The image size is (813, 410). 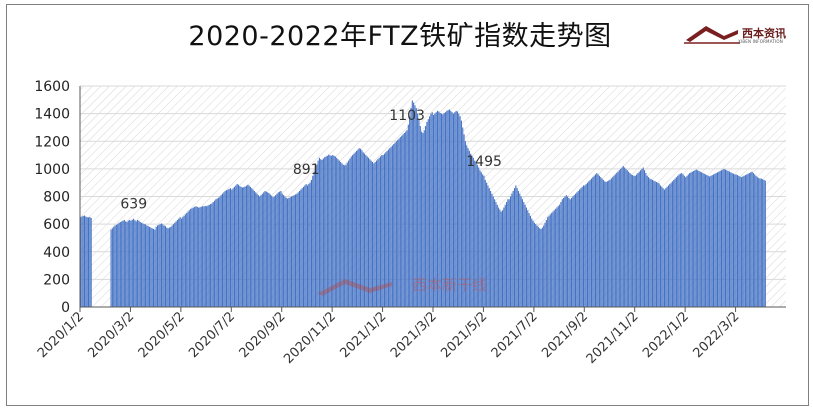 I want to click on x-tick-label: 2020/1/2, so click(x=61, y=335).